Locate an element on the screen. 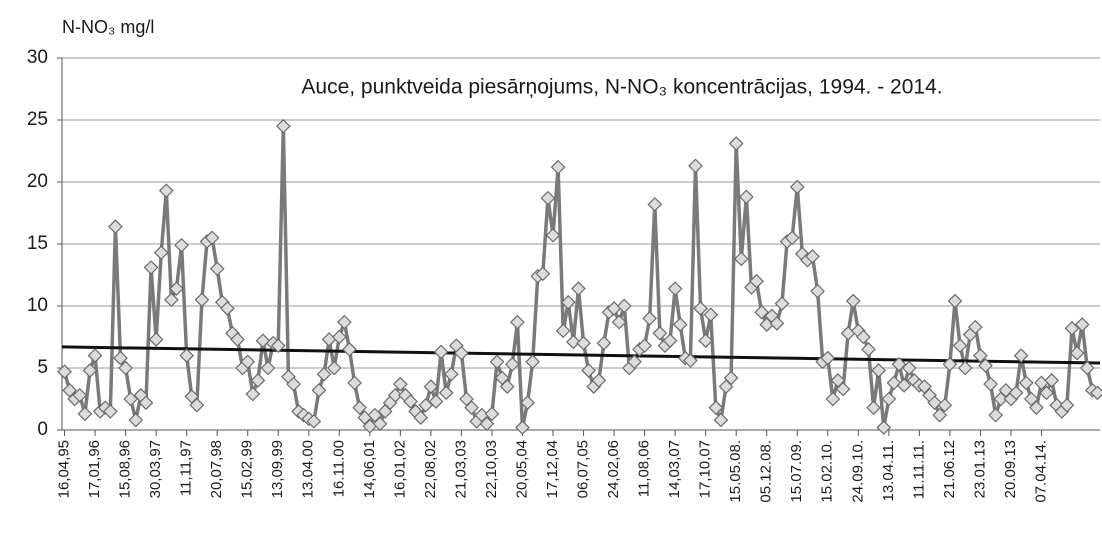 The image size is (1102, 534). y-tick-label: 10 is located at coordinates (37, 305).